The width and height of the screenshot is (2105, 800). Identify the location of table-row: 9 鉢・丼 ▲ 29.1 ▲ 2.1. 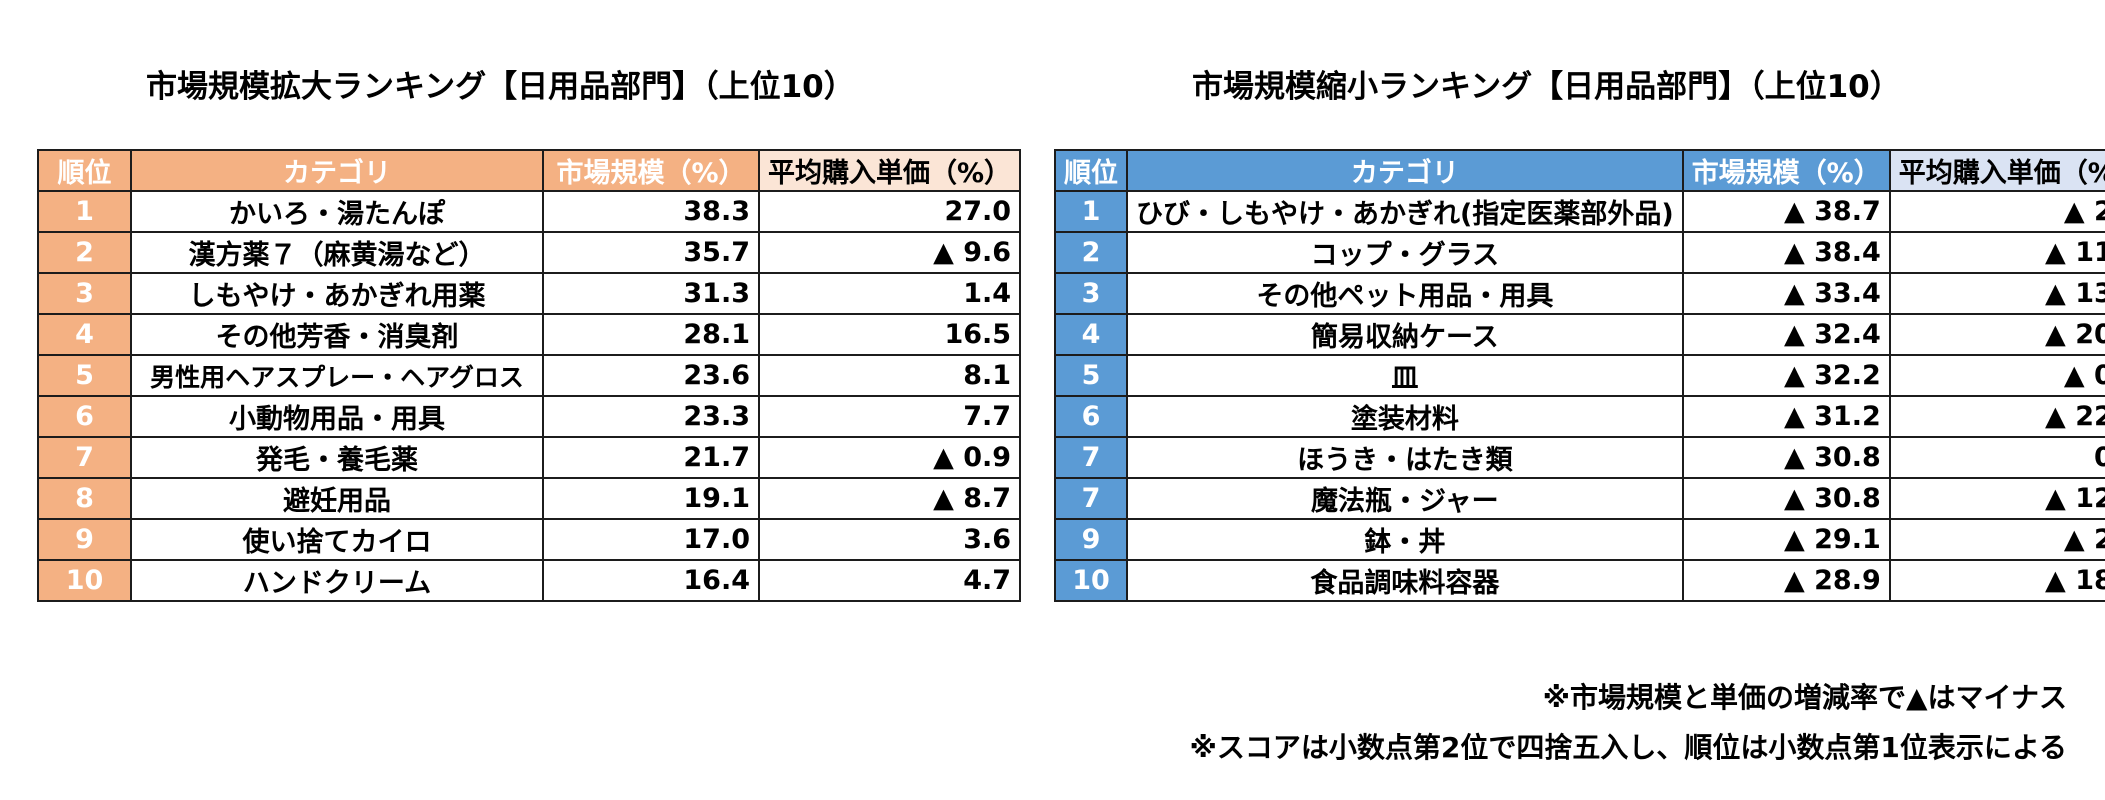
(1579, 539).